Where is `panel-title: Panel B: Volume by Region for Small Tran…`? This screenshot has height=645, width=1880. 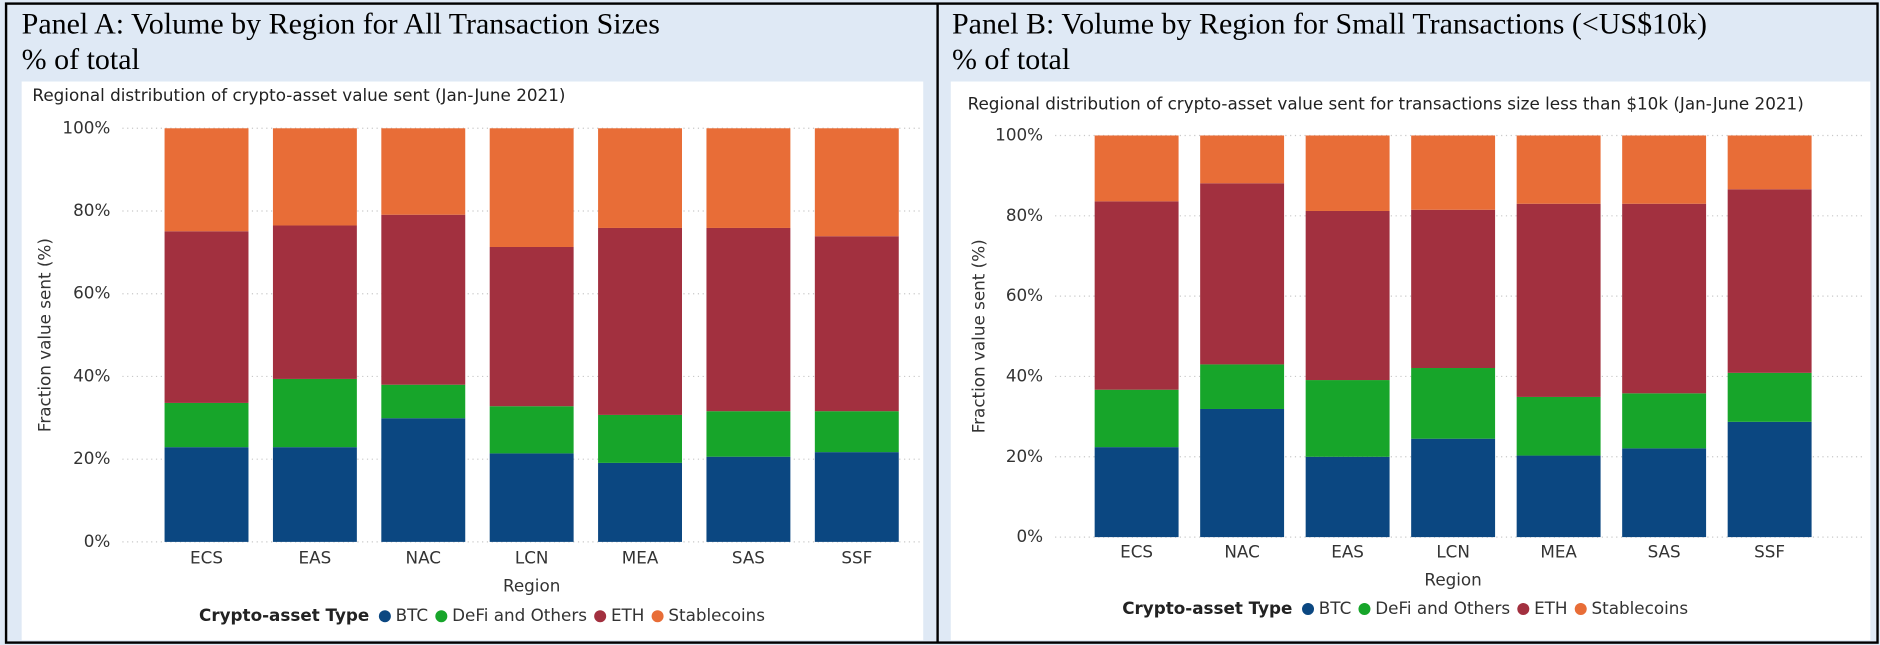 panel-title: Panel B: Volume by Region for Small Tran… is located at coordinates (1329, 23).